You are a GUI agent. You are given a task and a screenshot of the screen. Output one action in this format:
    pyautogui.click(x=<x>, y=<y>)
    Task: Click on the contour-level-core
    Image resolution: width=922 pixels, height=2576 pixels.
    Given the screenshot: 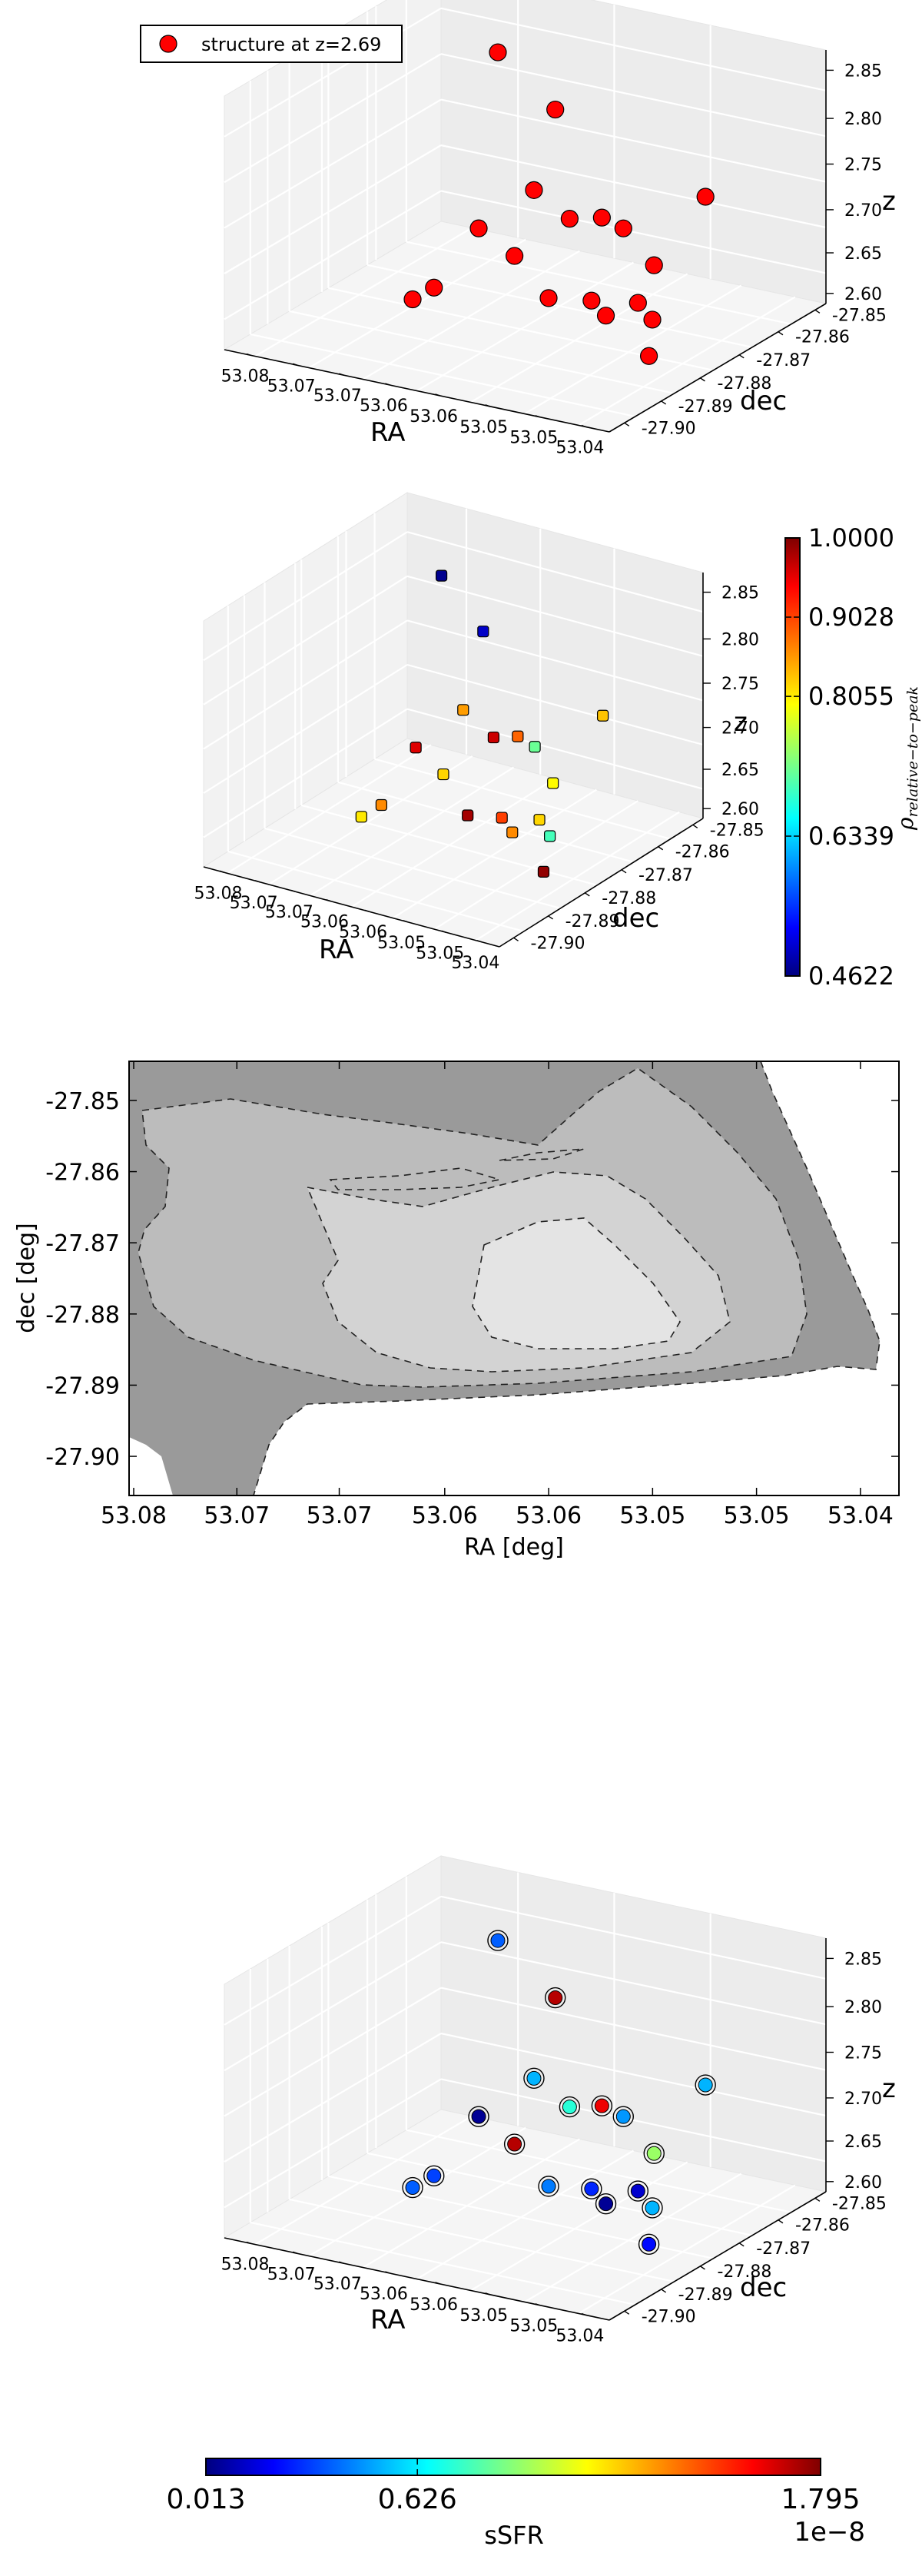 What is the action you would take?
    pyautogui.click(x=576, y=1283)
    